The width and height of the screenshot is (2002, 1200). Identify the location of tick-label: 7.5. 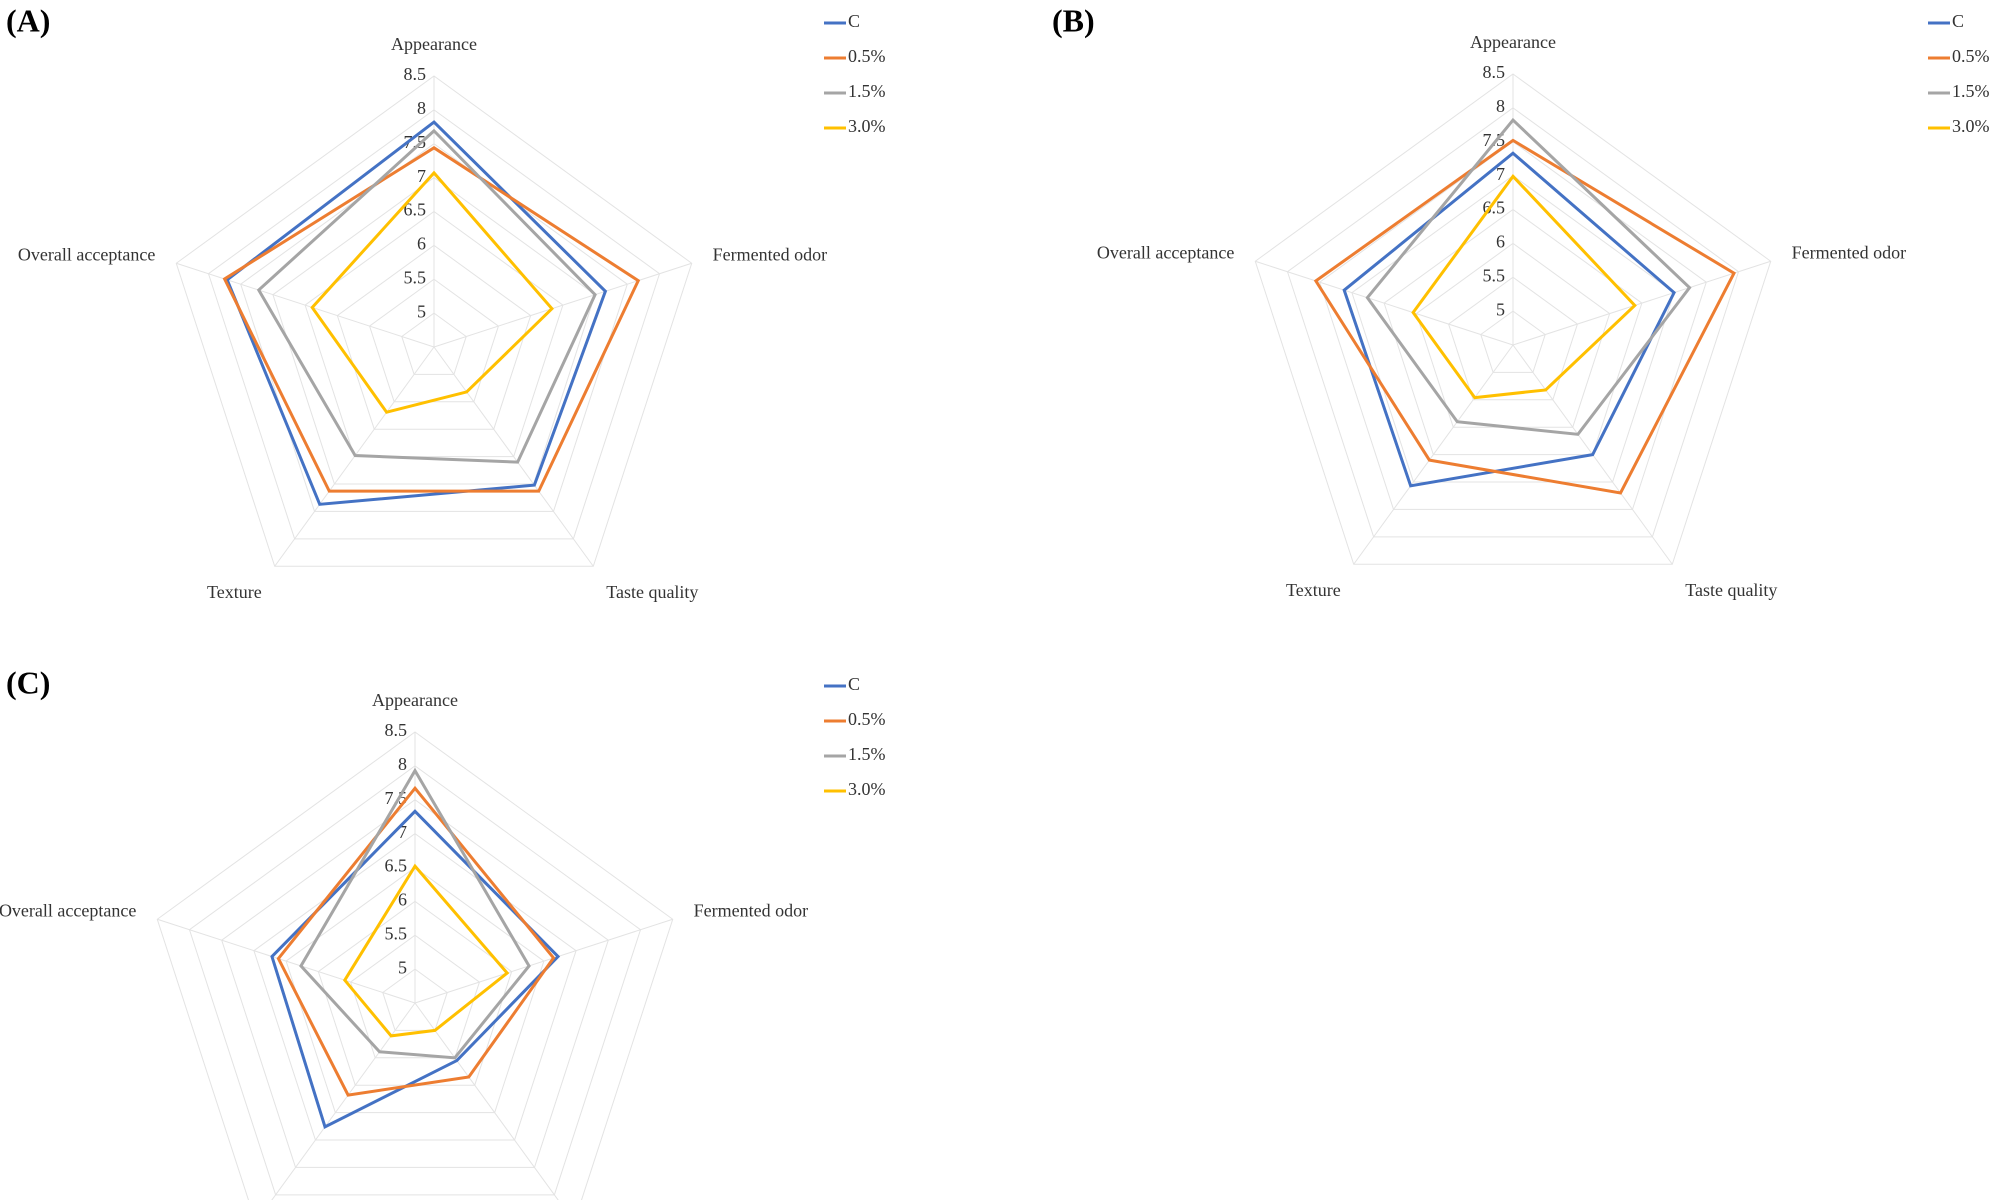
(415, 142).